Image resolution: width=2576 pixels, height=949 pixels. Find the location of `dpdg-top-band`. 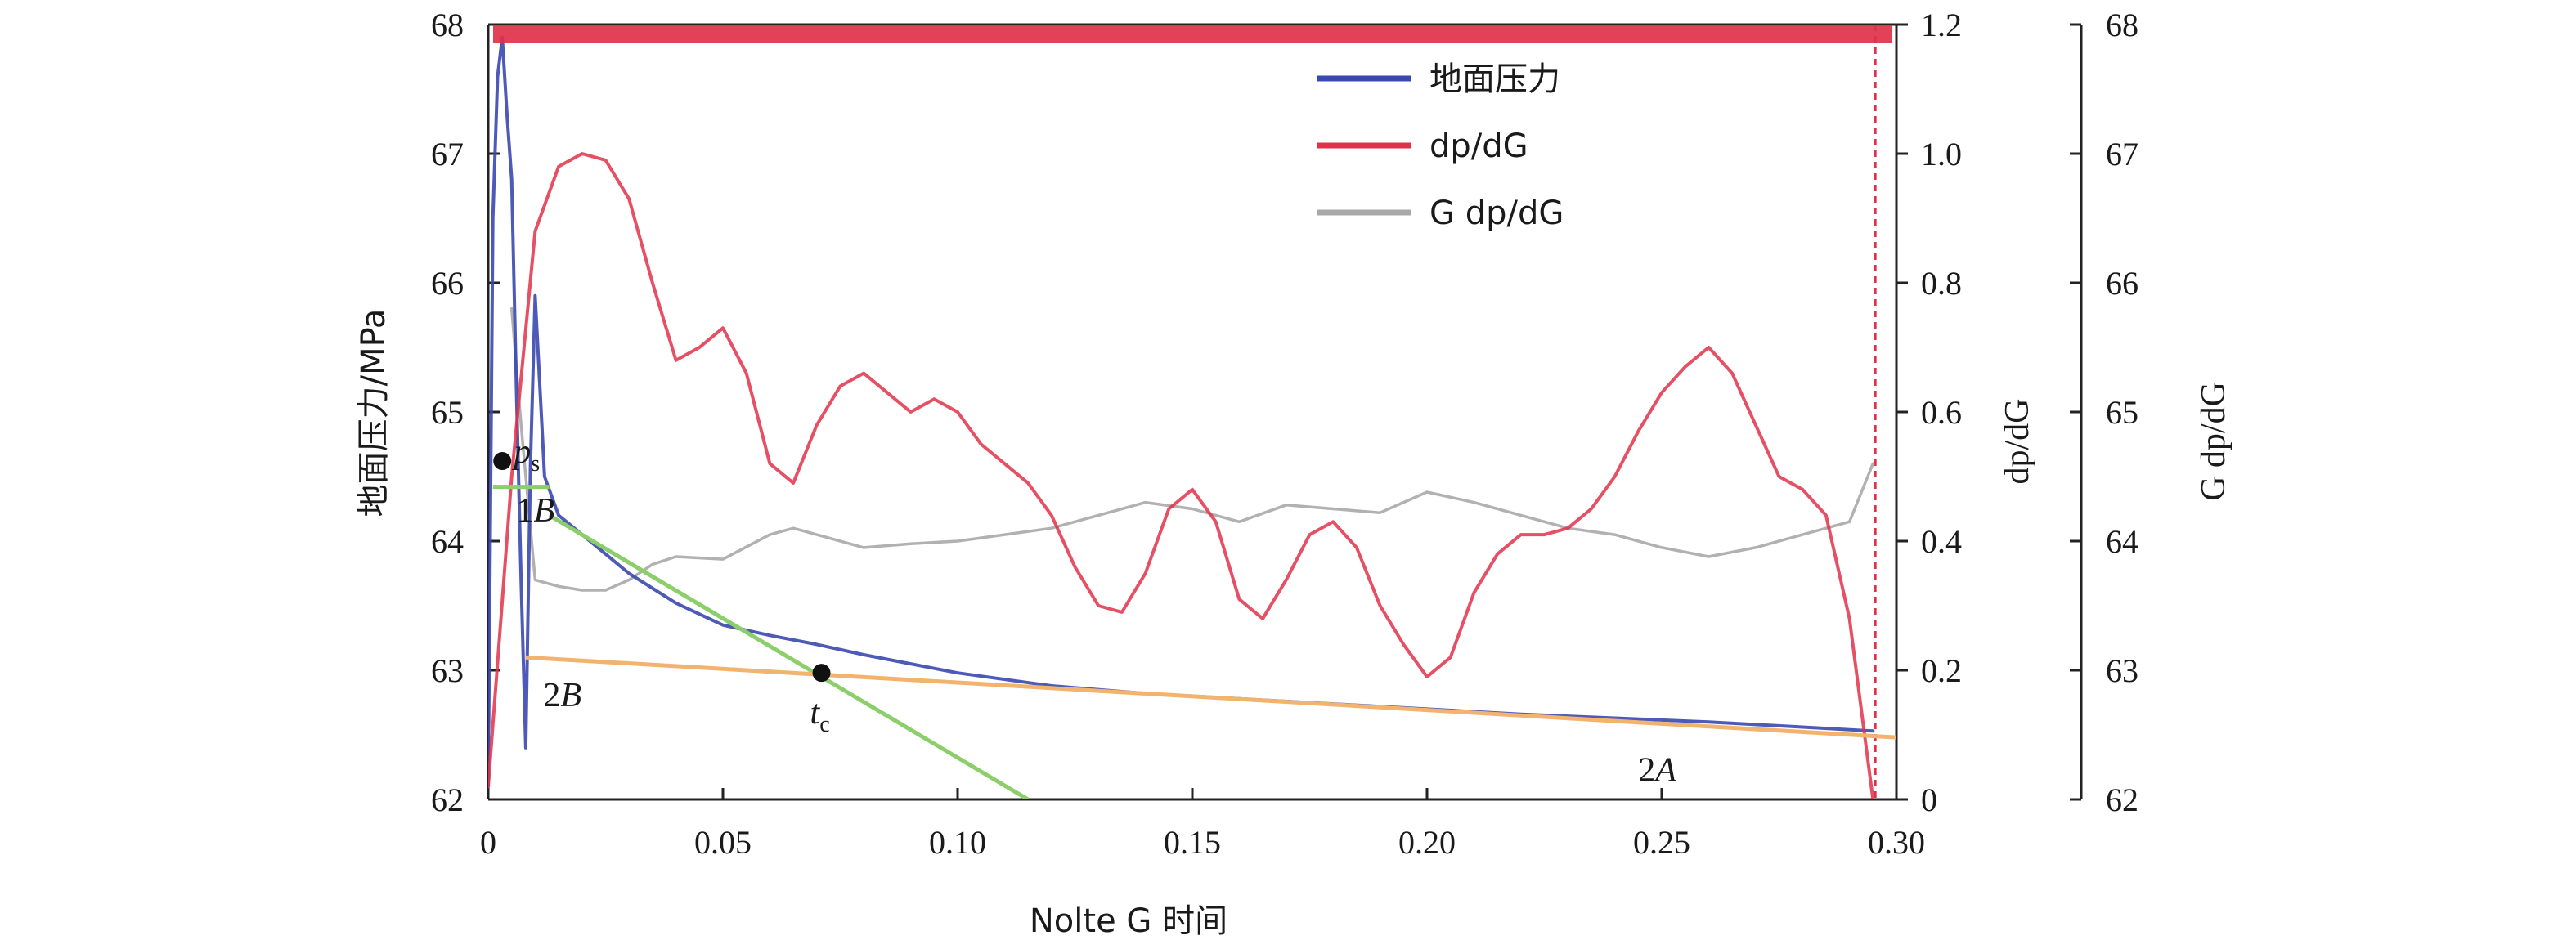

dpdg-top-band is located at coordinates (1193, 34).